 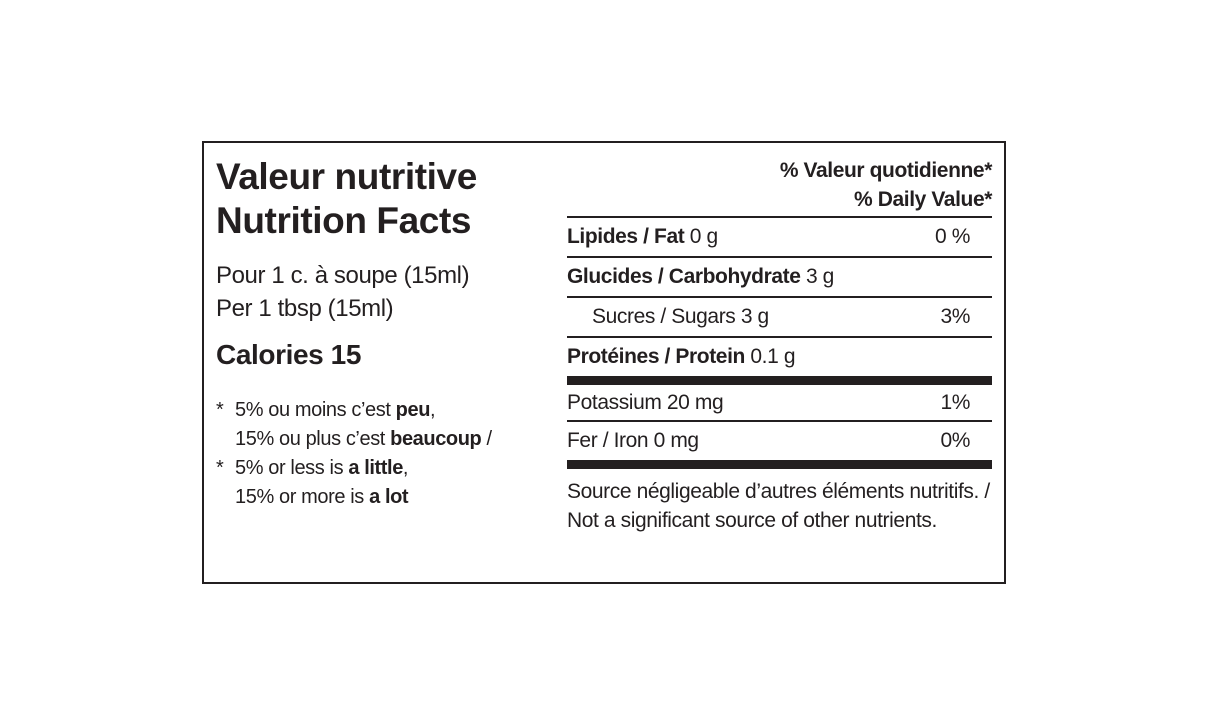 I want to click on amount: 0.1 g, so click(x=773, y=356).